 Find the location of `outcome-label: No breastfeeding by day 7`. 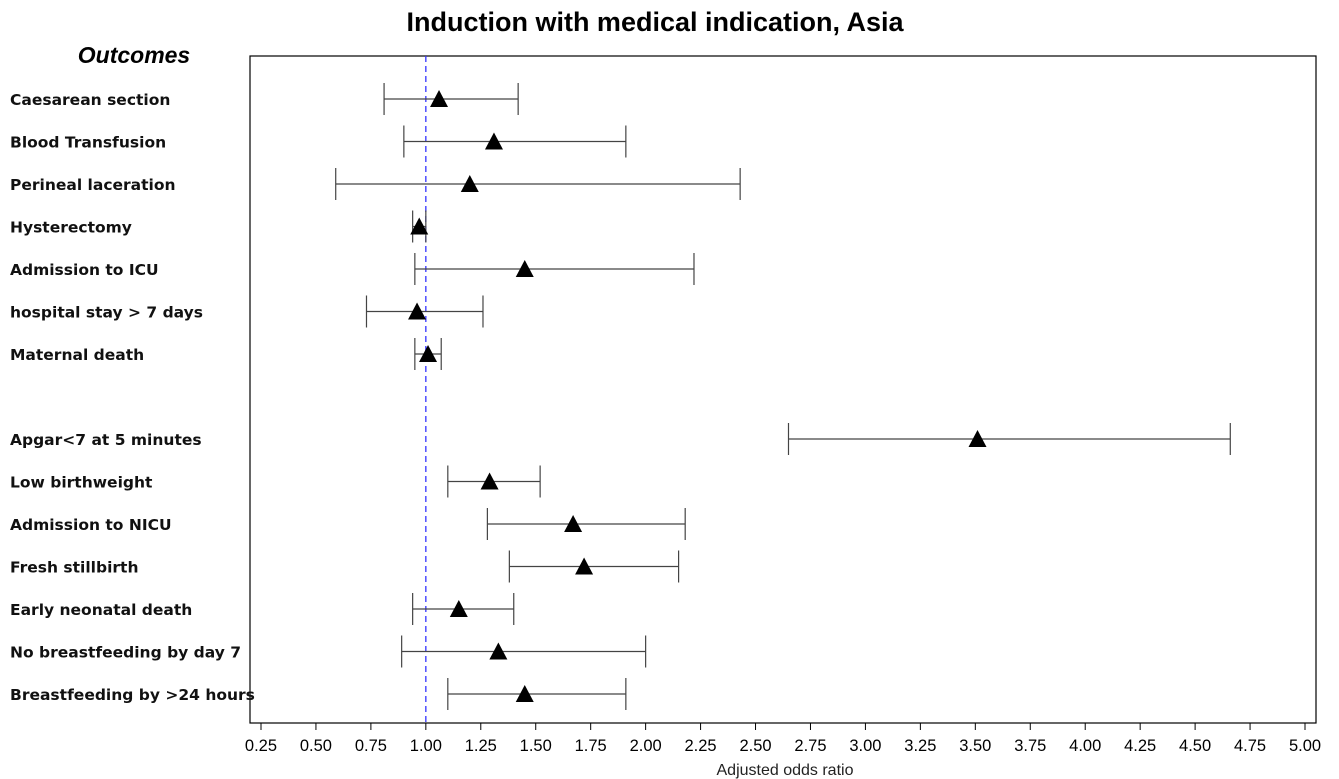

outcome-label: No breastfeeding by day 7 is located at coordinates (125, 653).